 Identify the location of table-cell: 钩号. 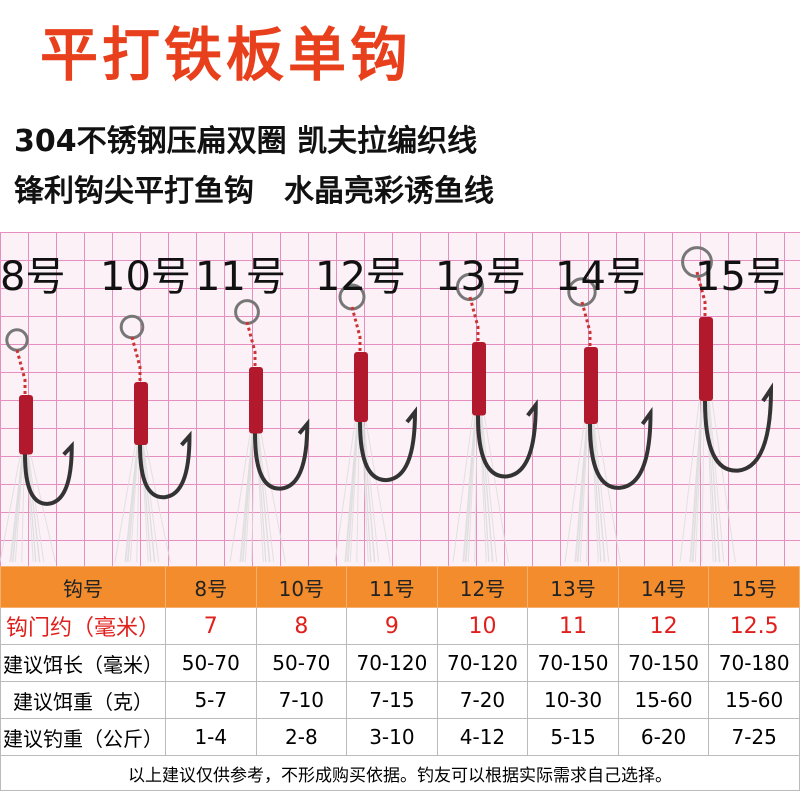
(83, 587).